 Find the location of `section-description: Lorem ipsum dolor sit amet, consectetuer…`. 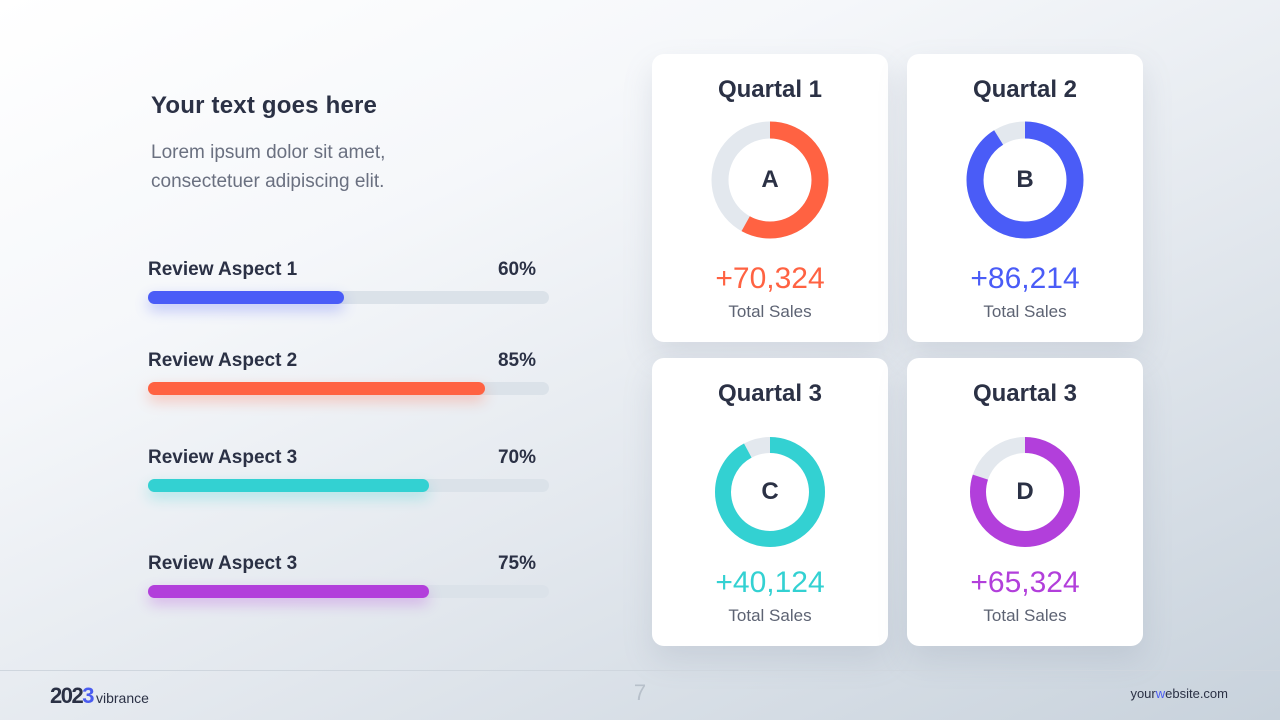

section-description: Lorem ipsum dolor sit amet, consectetuer… is located at coordinates (268, 167).